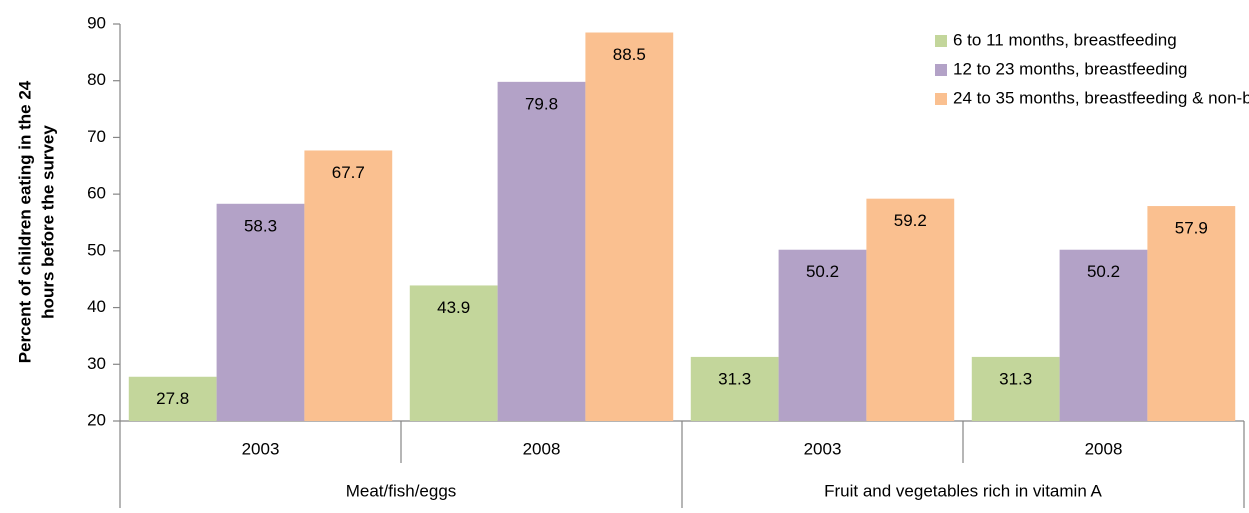 The width and height of the screenshot is (1249, 513). I want to click on legend-label: 12 to 23 months, breastfeeding, so click(1070, 68).